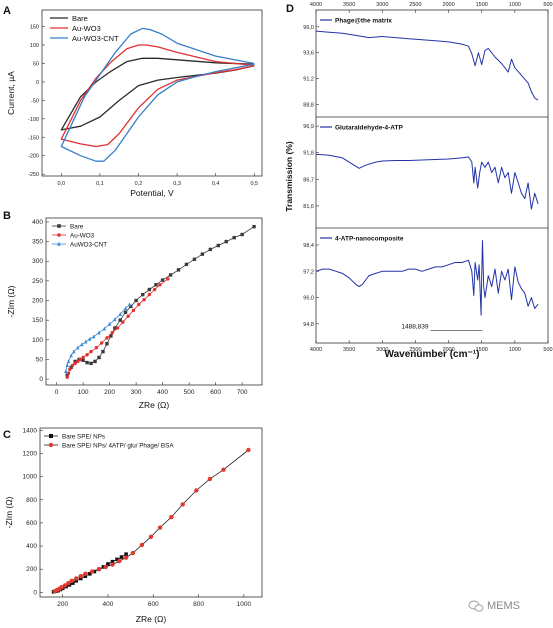 The height and width of the screenshot is (628, 553). I want to click on x-tick-label: 0,5, so click(254, 184).